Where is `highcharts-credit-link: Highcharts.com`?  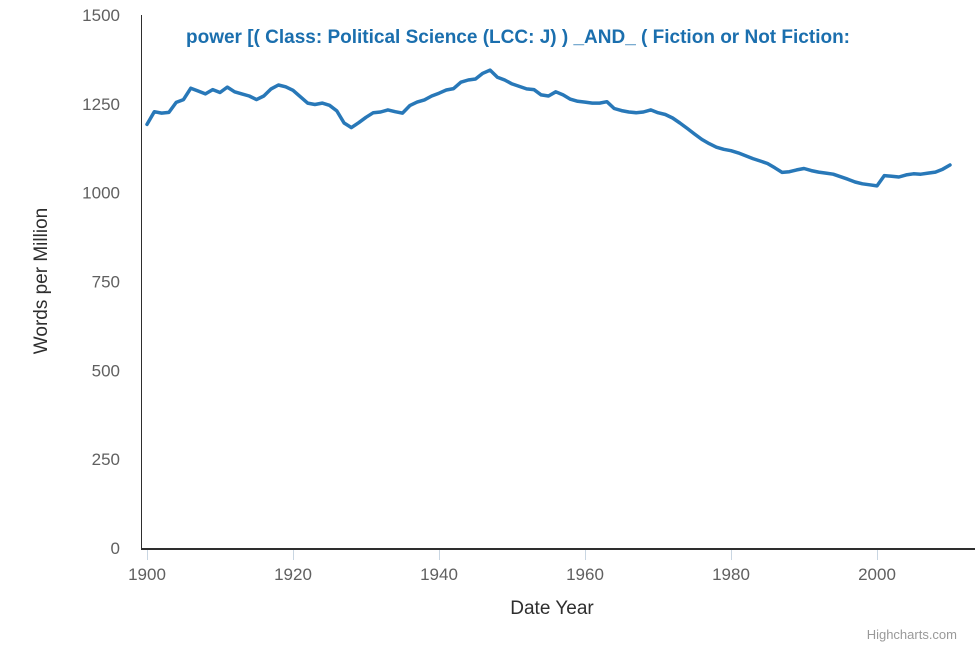 highcharts-credit-link: Highcharts.com is located at coordinates (911, 634).